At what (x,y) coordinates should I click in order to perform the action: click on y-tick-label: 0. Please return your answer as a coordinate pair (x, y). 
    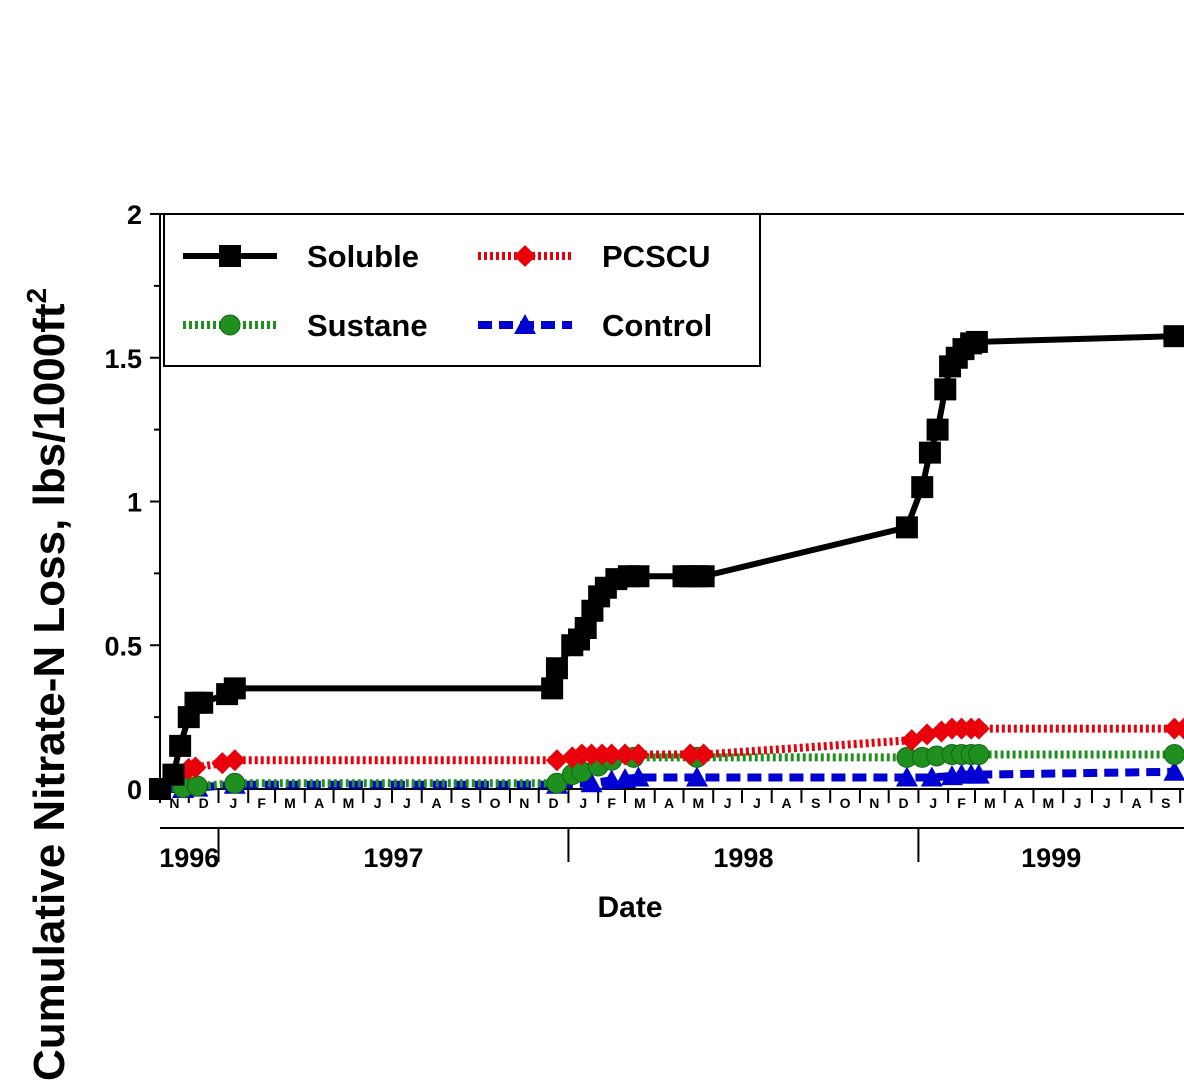
    Looking at the image, I should click on (134, 790).